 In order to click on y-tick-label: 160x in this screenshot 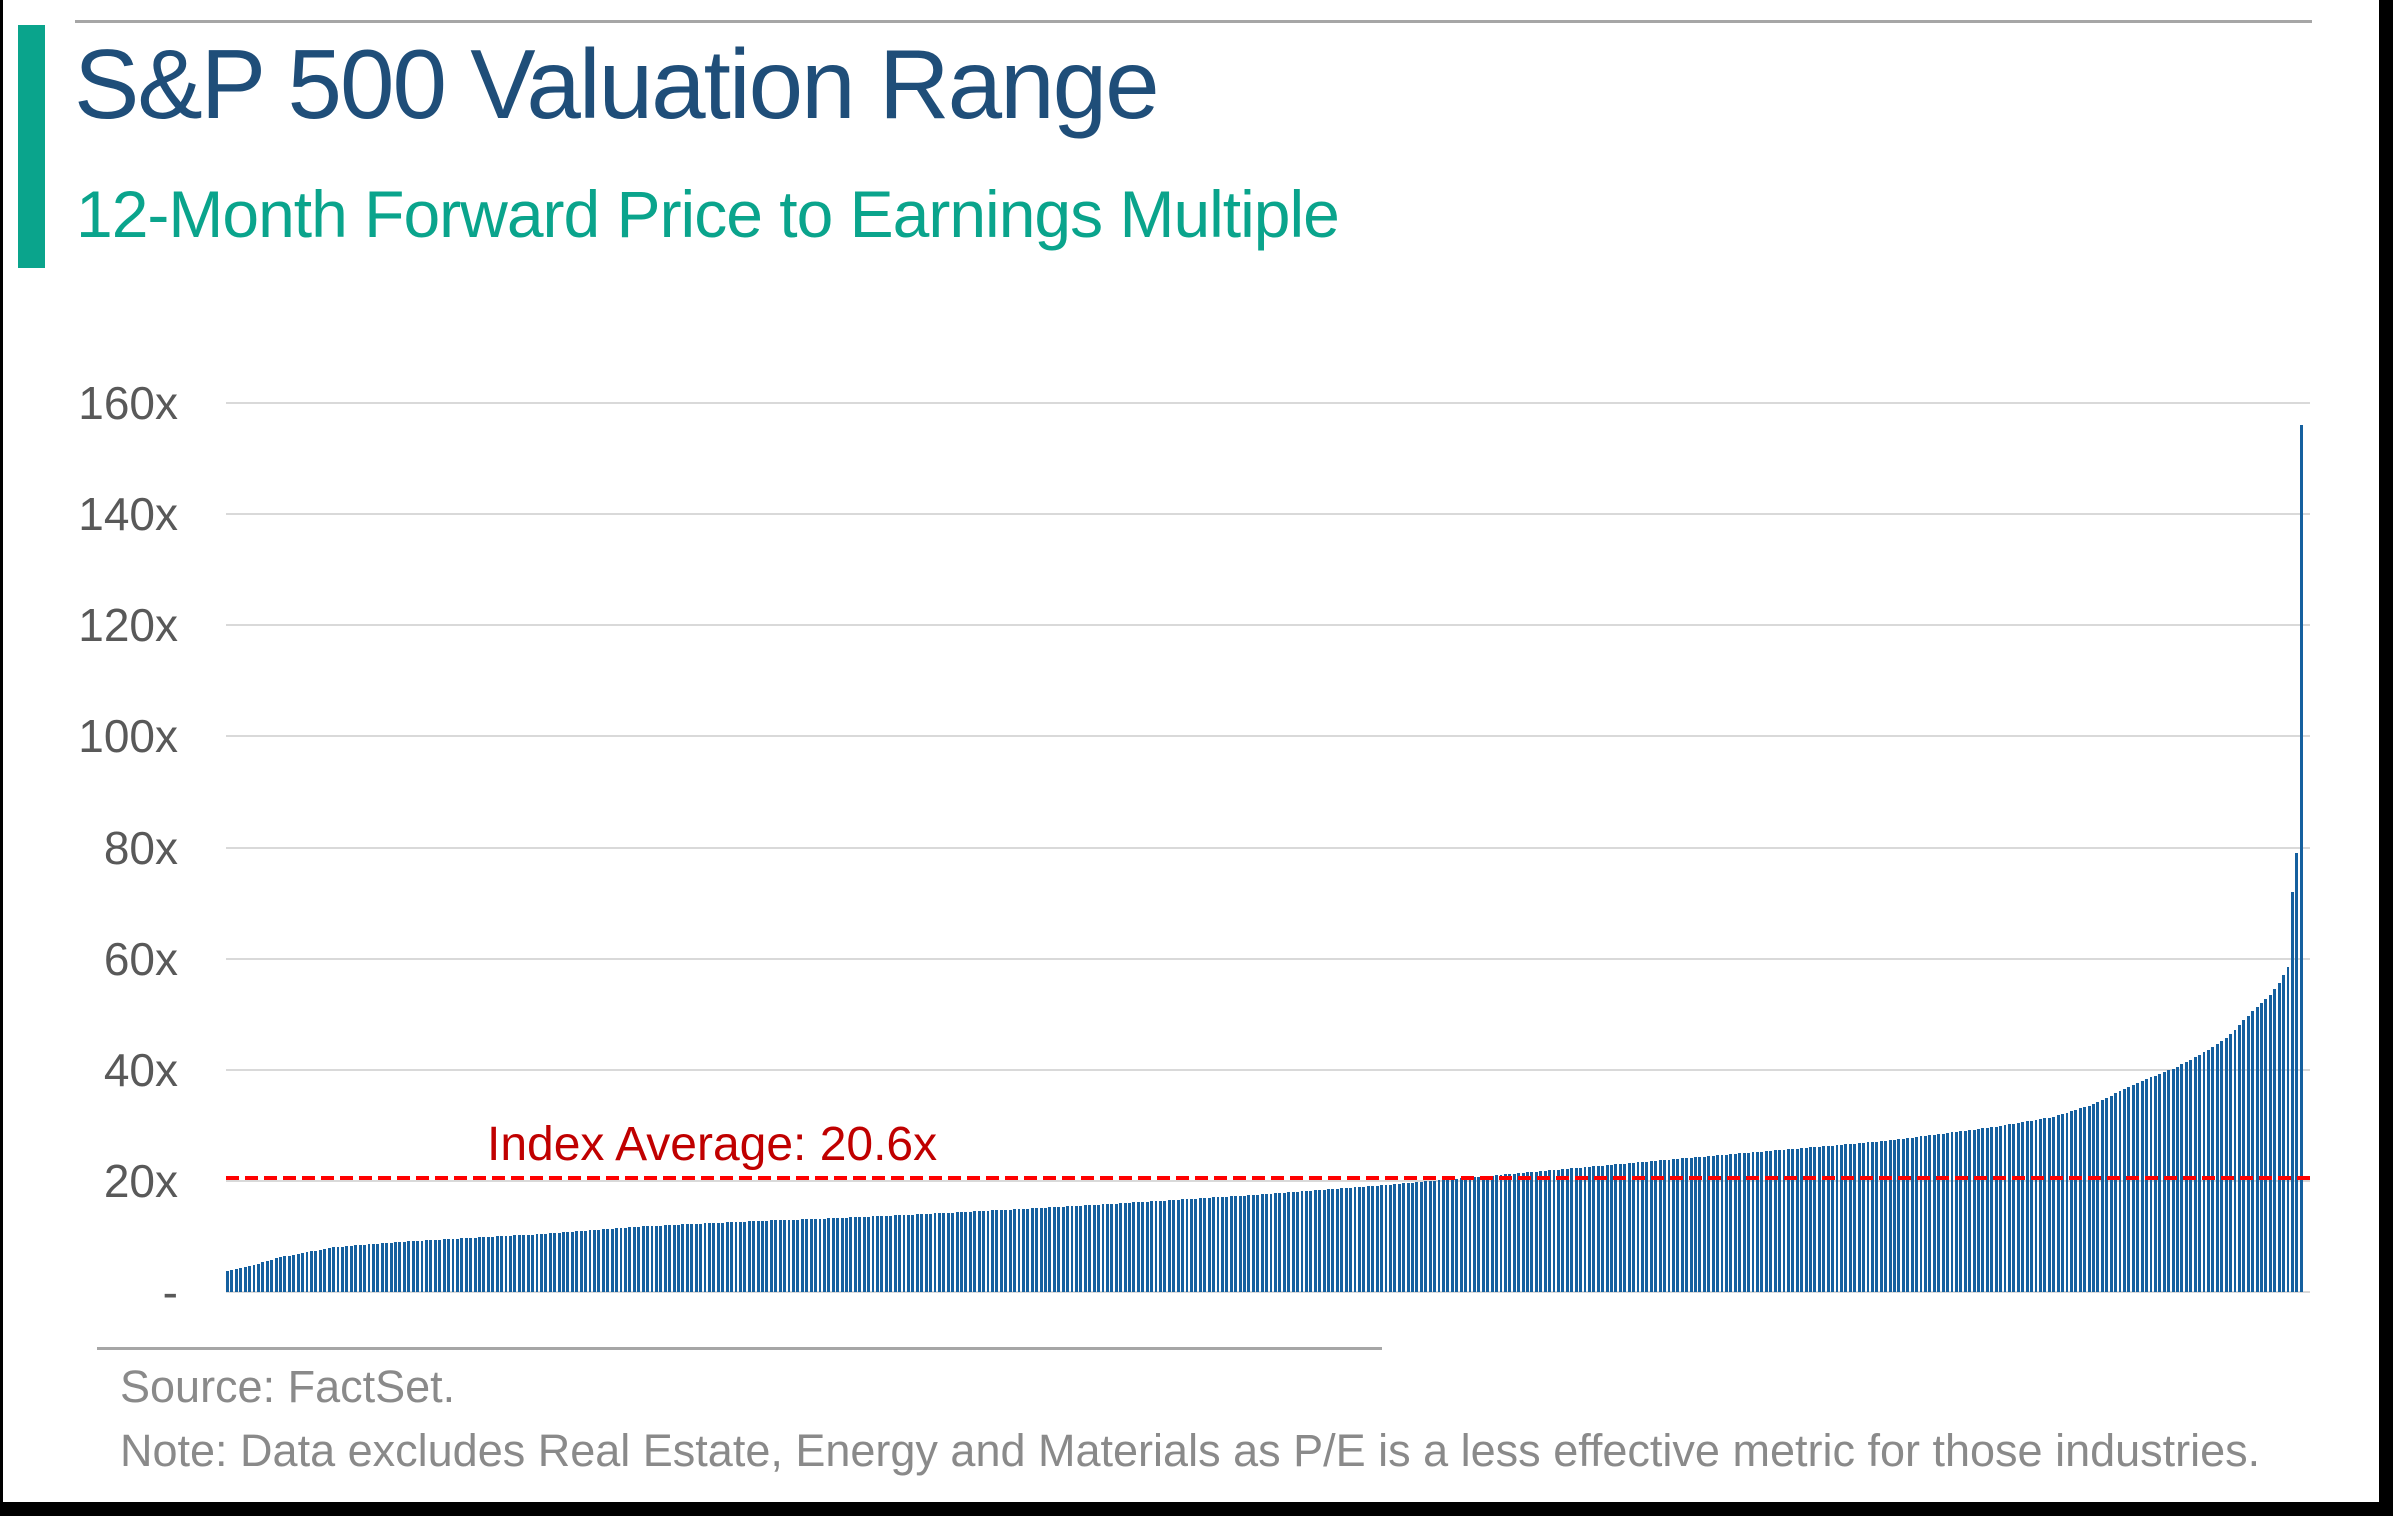, I will do `click(128, 403)`.